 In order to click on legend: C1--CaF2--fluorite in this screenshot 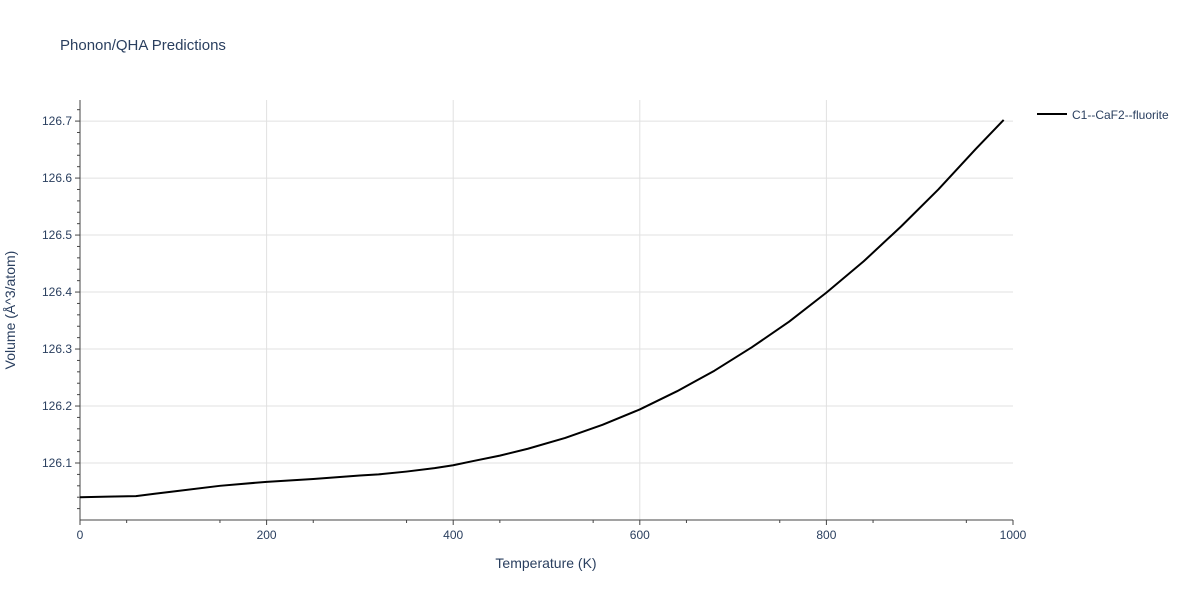, I will do `click(1103, 115)`.